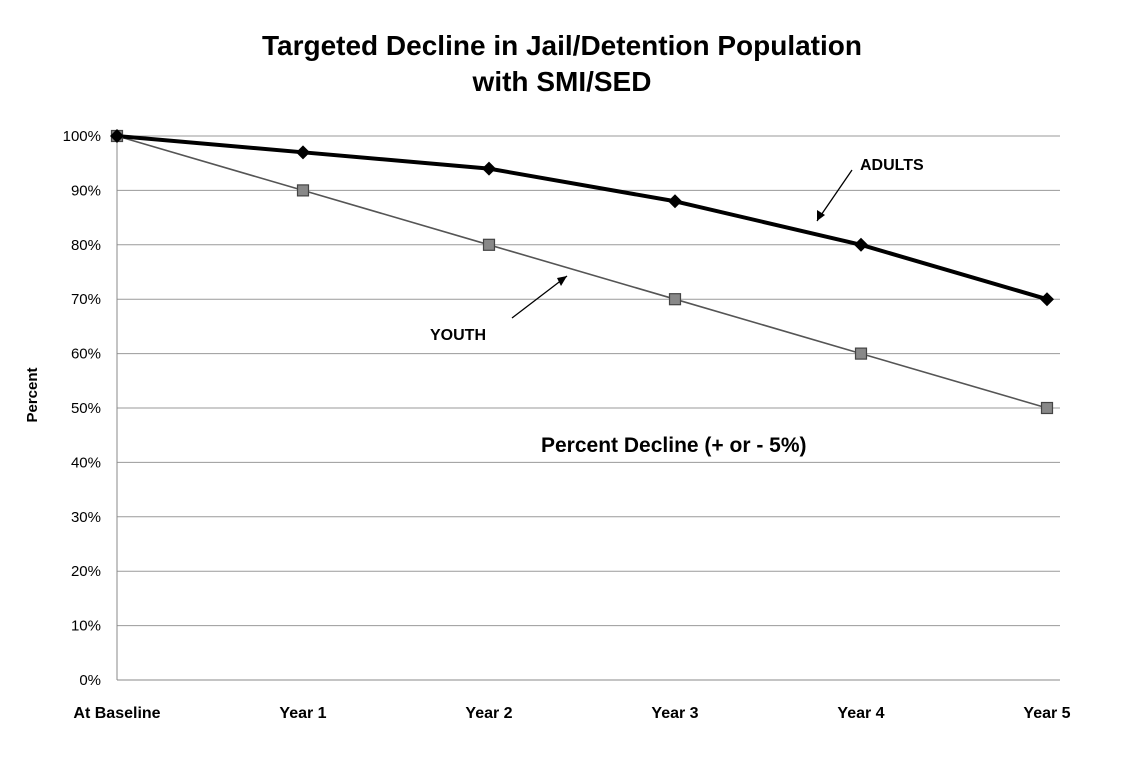 Image resolution: width=1124 pixels, height=768 pixels. Describe the element at coordinates (116, 713) in the screenshot. I see `x-tick-label: At Baseline` at that location.